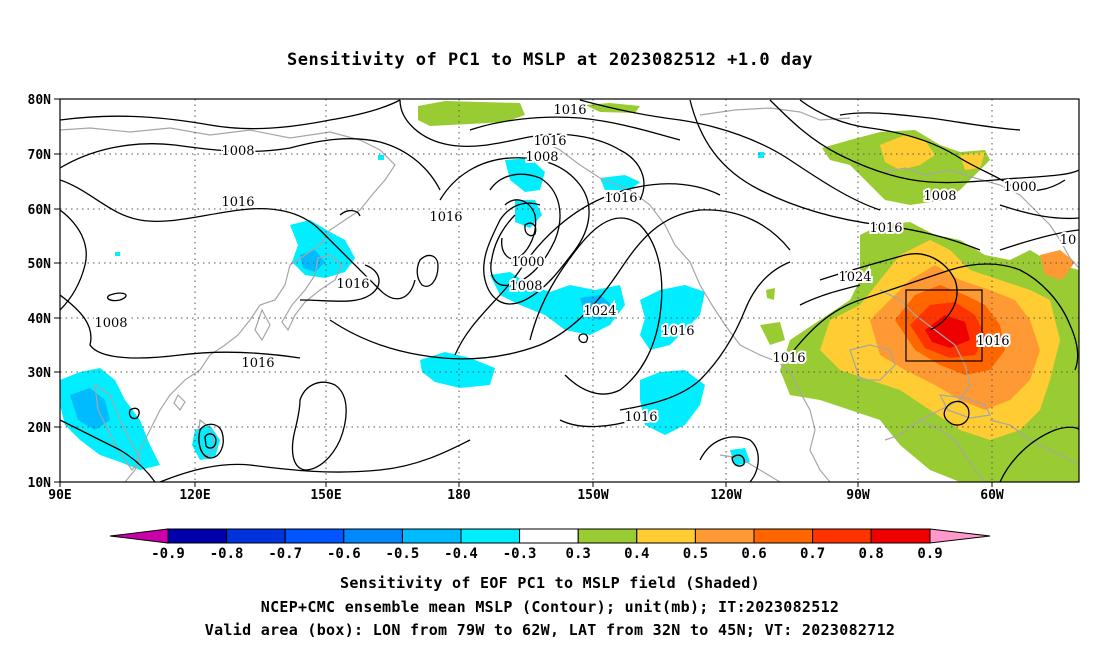 The width and height of the screenshot is (1100, 650). What do you see at coordinates (520, 554) in the screenshot?
I see `colorbar-label: -0.3` at bounding box center [520, 554].